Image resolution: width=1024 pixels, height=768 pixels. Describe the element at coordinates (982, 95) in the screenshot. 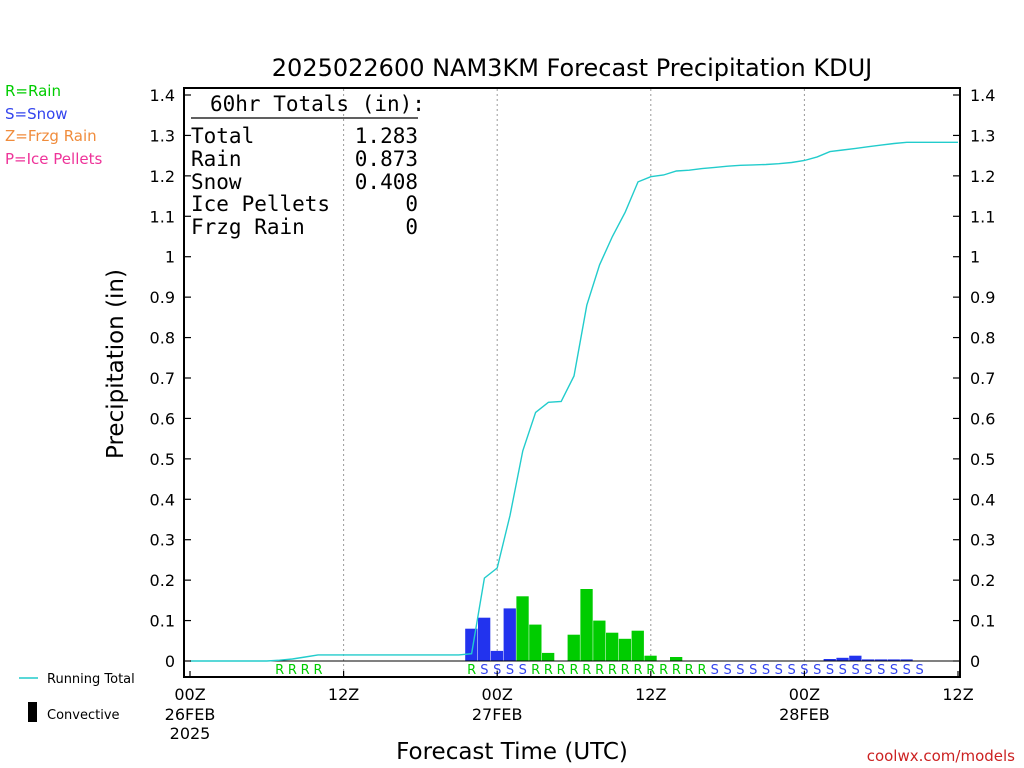

I see `y-tick-label-right: 1.4` at that location.